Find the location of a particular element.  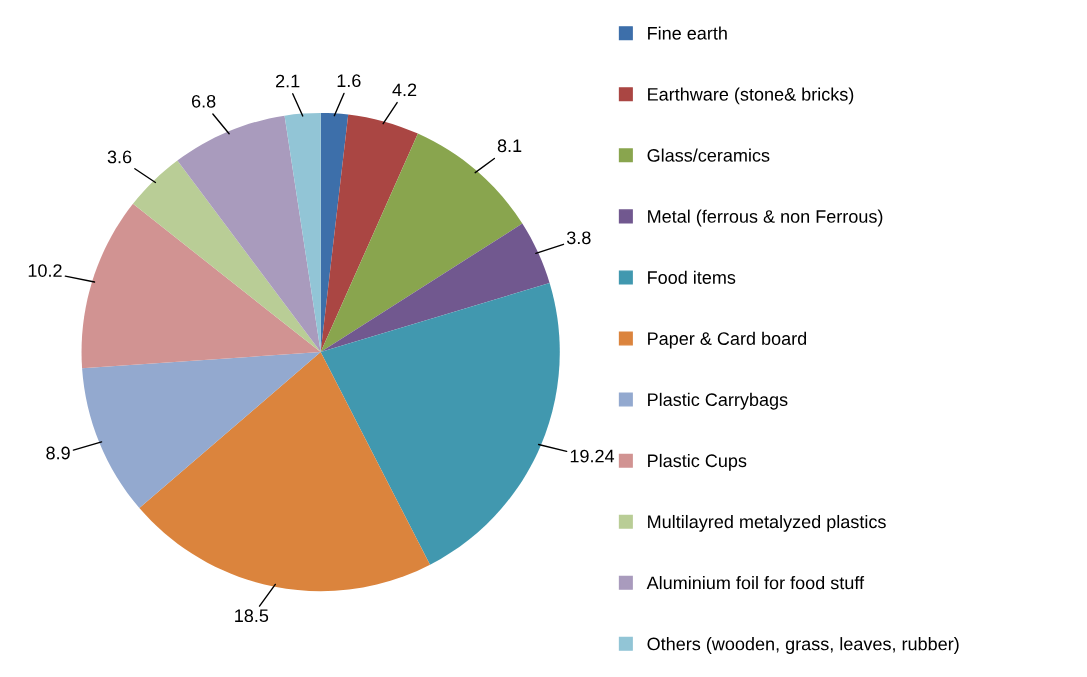

legend-label: Plastic Cups is located at coordinates (697, 462).